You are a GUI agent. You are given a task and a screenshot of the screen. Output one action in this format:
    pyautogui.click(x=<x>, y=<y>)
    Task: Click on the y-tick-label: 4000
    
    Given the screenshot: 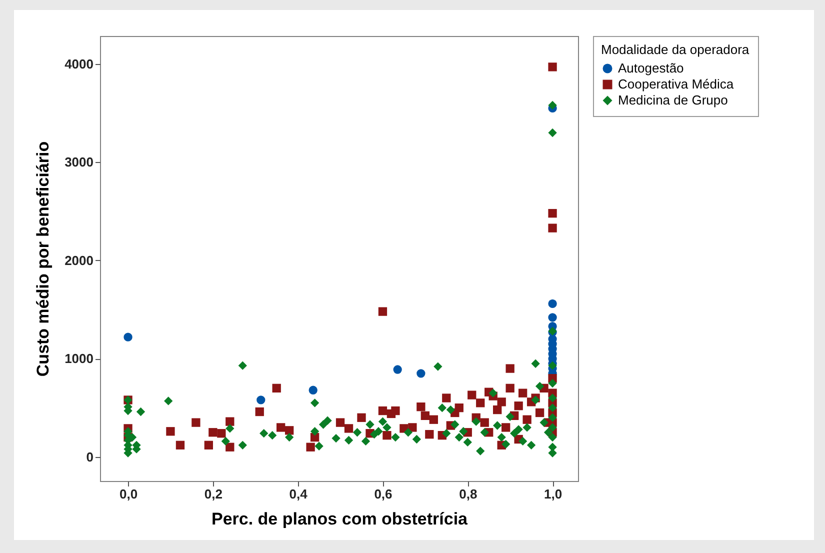 What is the action you would take?
    pyautogui.click(x=79, y=64)
    